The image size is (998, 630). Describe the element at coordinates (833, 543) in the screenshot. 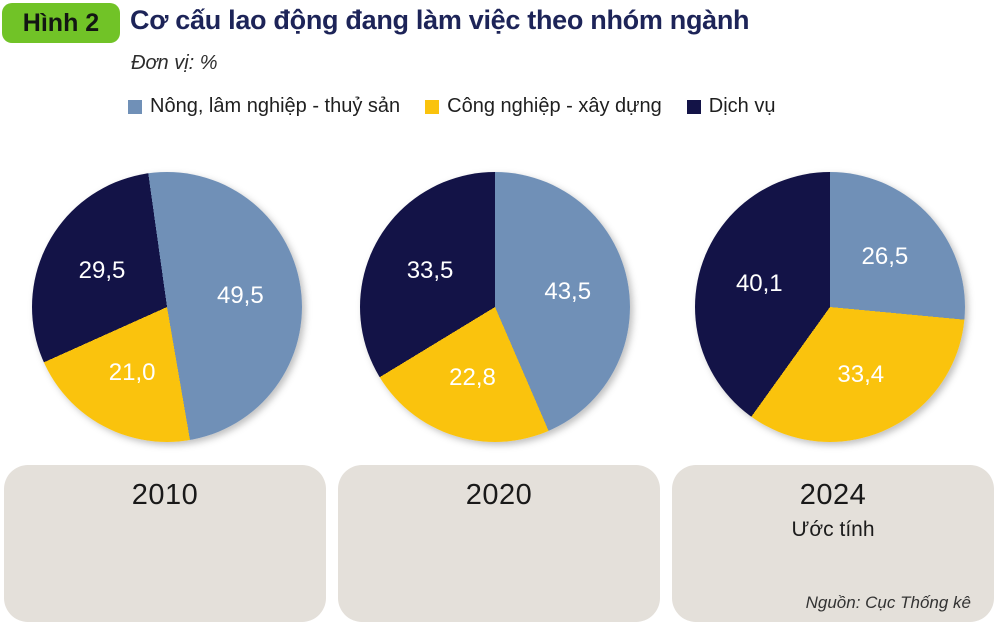

I see `year-card-2024: 2024 Ước tính Nguồn: Cục Thống kê` at that location.